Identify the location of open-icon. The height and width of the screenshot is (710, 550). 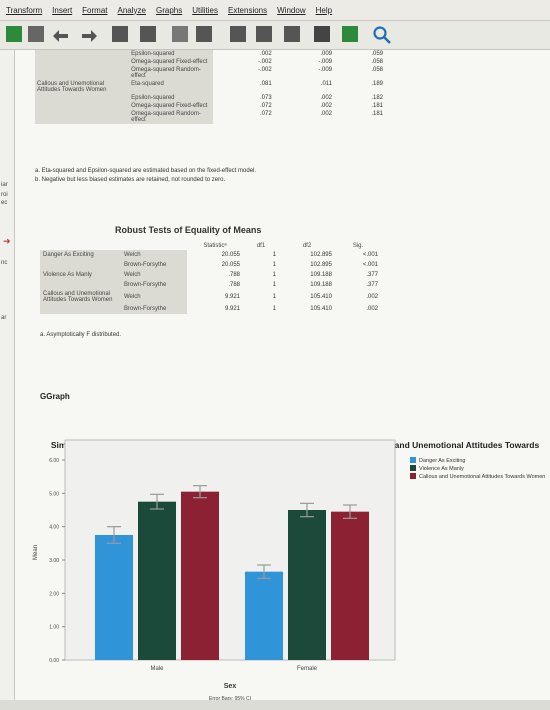
(36, 34).